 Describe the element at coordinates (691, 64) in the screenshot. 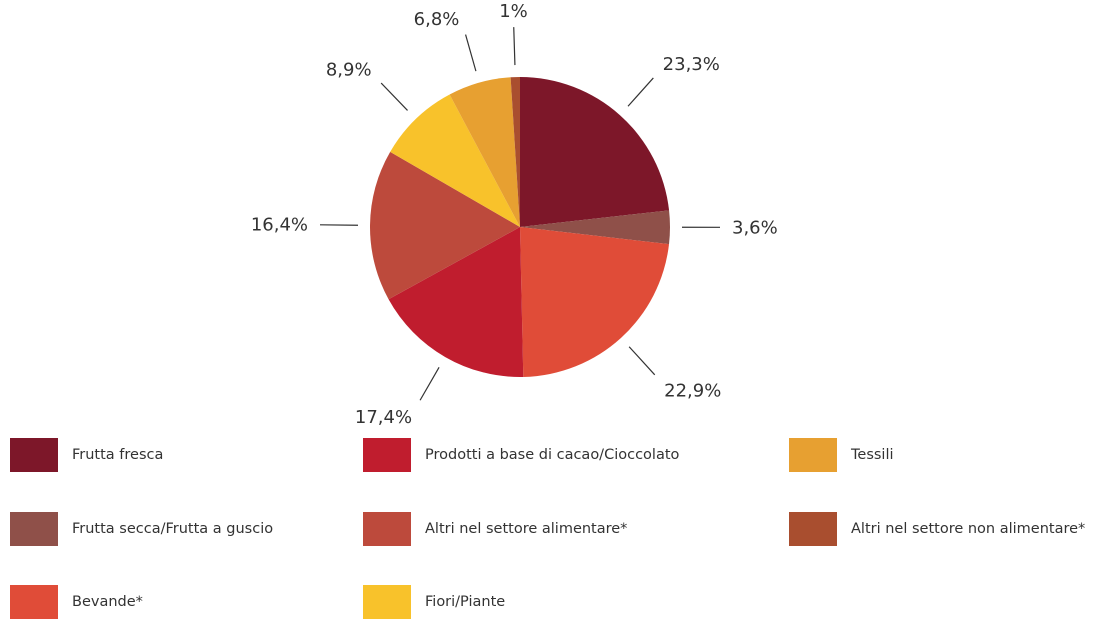

I see `data-label-frutta-fresca: 23,3%` at that location.